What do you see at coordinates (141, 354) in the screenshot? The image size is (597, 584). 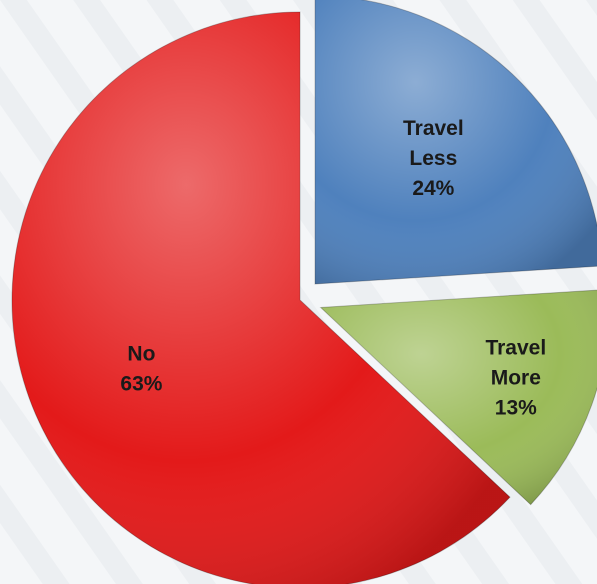 I see `data-label-line: No` at bounding box center [141, 354].